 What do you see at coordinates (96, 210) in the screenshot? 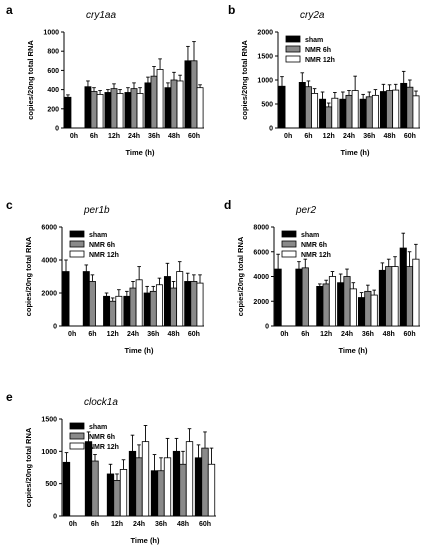
I see `gene-title: per1b` at bounding box center [96, 210].